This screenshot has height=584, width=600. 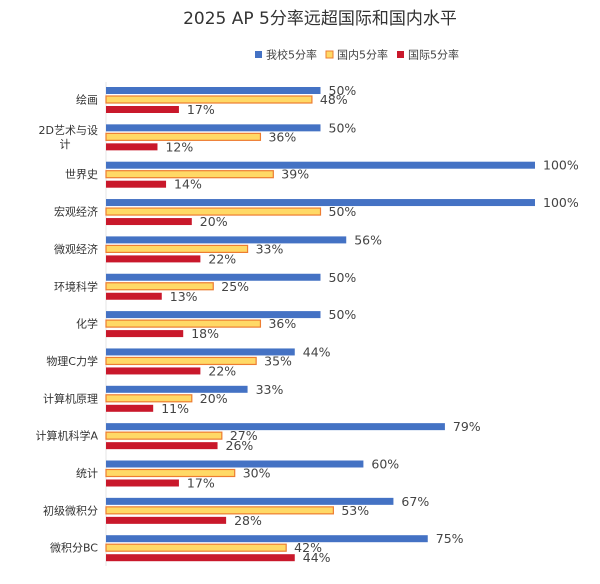 What do you see at coordinates (248, 520) in the screenshot?
I see `data-label-2-11: 28%` at bounding box center [248, 520].